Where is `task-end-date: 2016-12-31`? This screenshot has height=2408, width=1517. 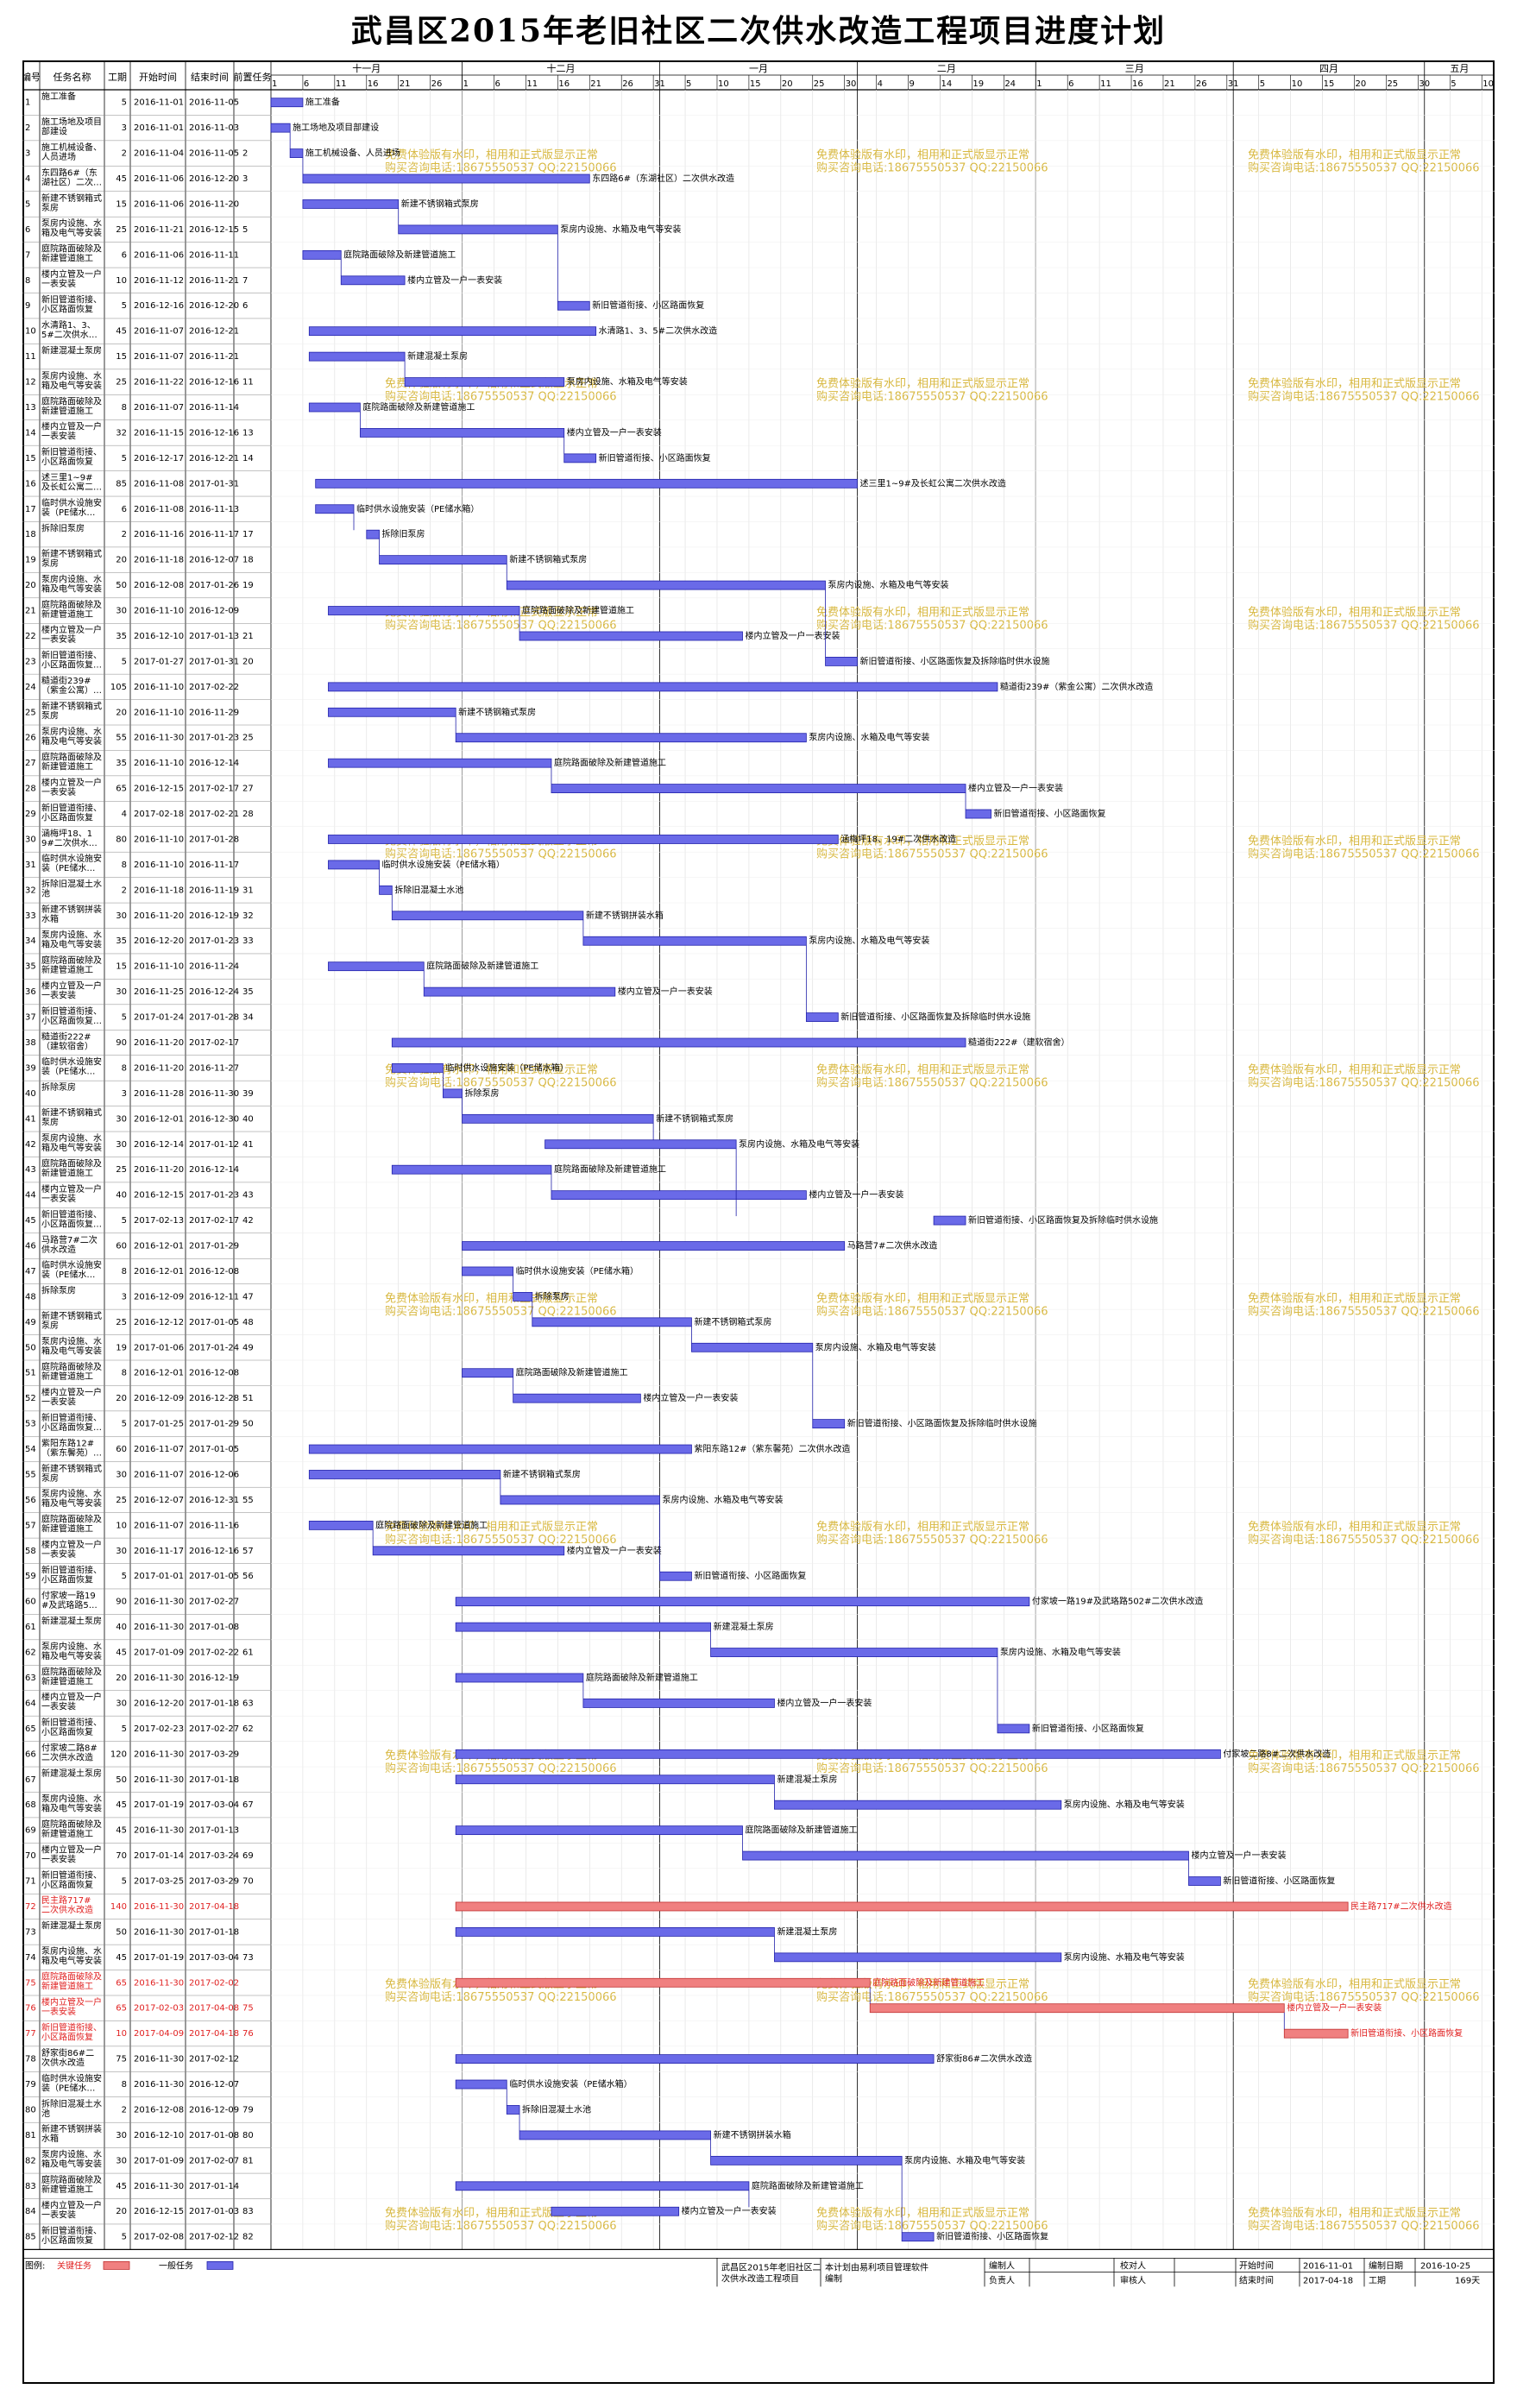
task-end-date: 2016-12-31 is located at coordinates (214, 1500).